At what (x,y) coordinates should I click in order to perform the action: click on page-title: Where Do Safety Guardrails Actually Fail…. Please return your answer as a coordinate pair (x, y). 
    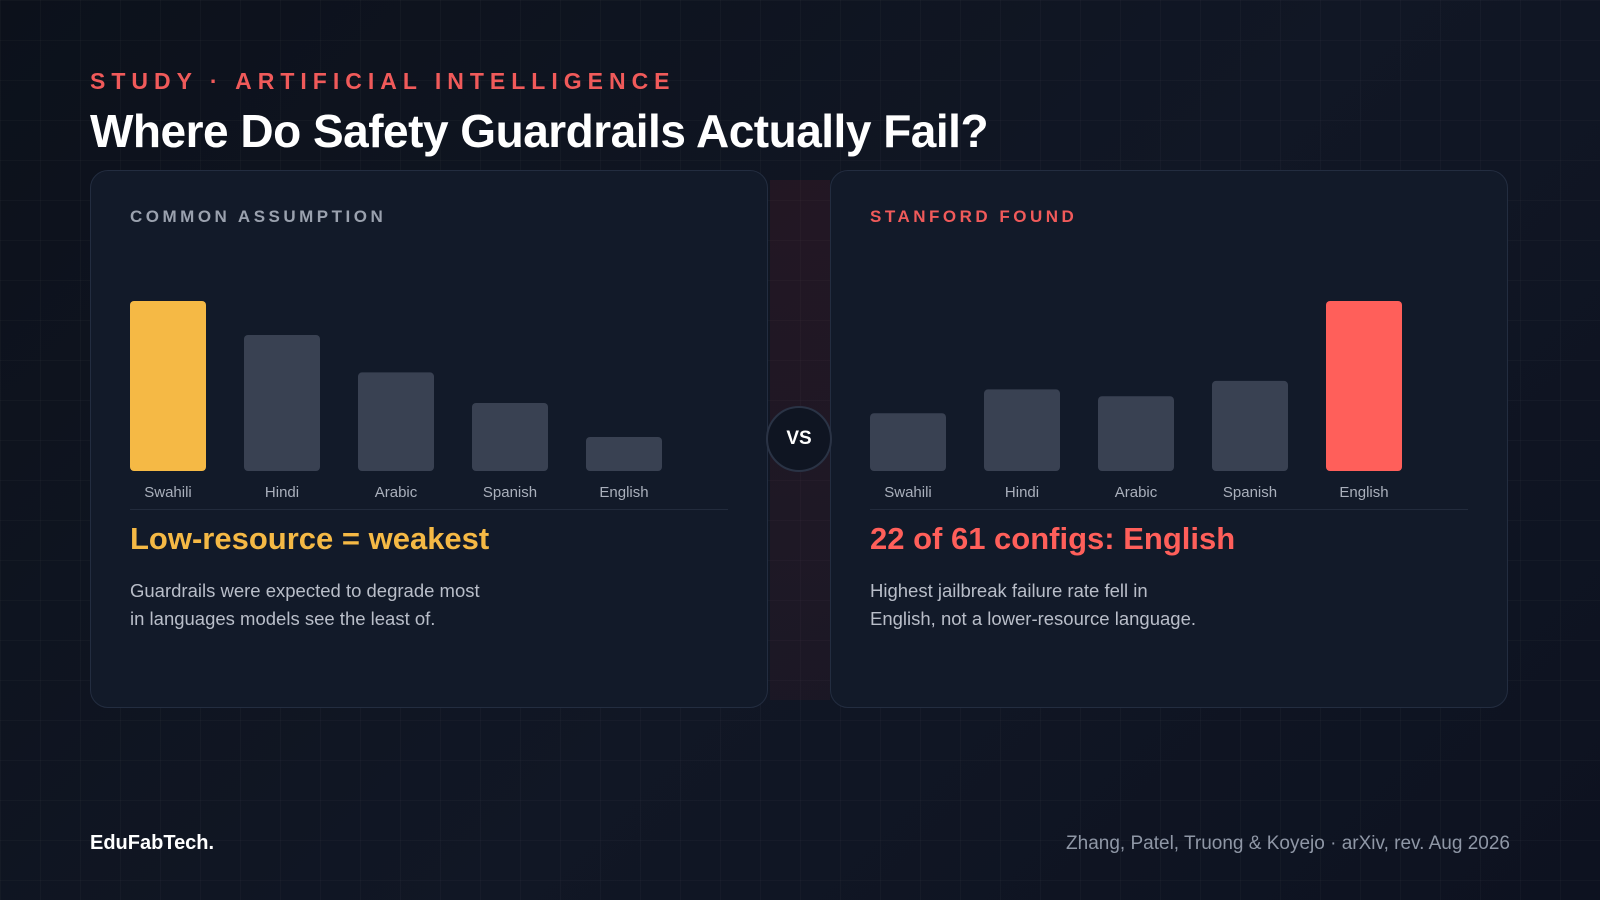
    Looking at the image, I should click on (539, 131).